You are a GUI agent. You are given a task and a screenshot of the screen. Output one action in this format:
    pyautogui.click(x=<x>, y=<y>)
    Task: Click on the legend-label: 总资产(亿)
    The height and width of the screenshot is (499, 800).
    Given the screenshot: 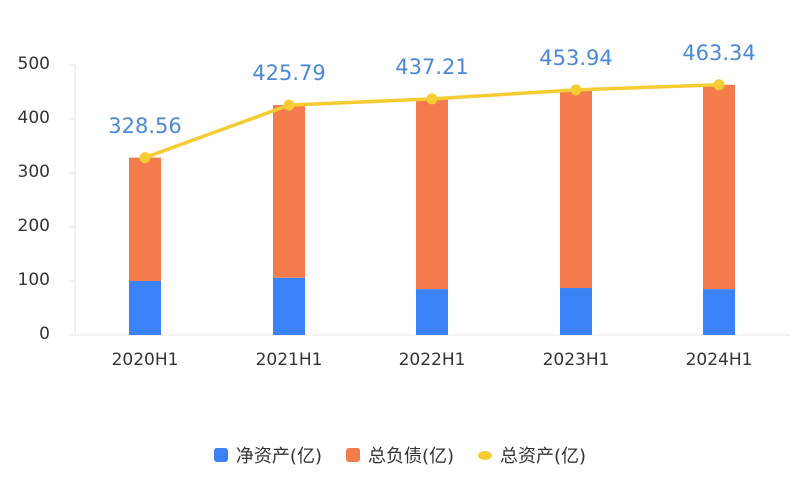 What is the action you would take?
    pyautogui.click(x=543, y=456)
    